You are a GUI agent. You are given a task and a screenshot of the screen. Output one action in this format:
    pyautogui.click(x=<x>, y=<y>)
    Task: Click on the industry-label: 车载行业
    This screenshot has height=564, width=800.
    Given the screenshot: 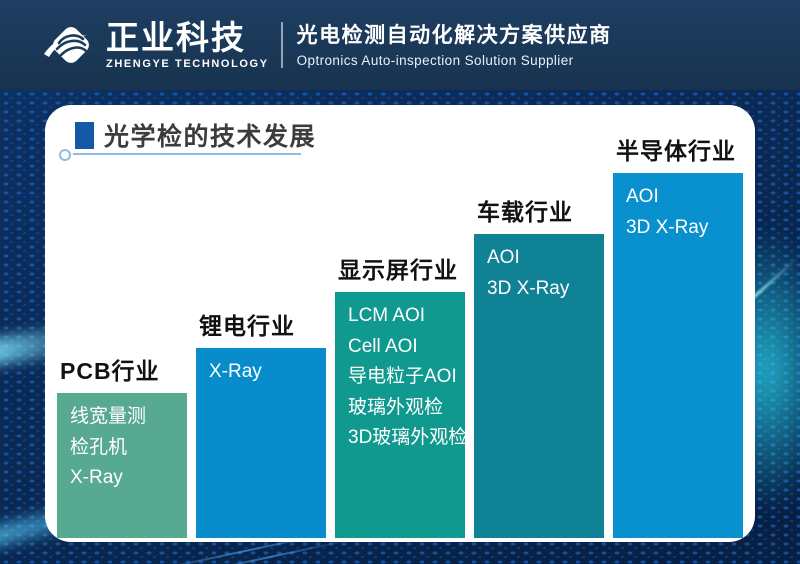 What is the action you would take?
    pyautogui.click(x=525, y=212)
    